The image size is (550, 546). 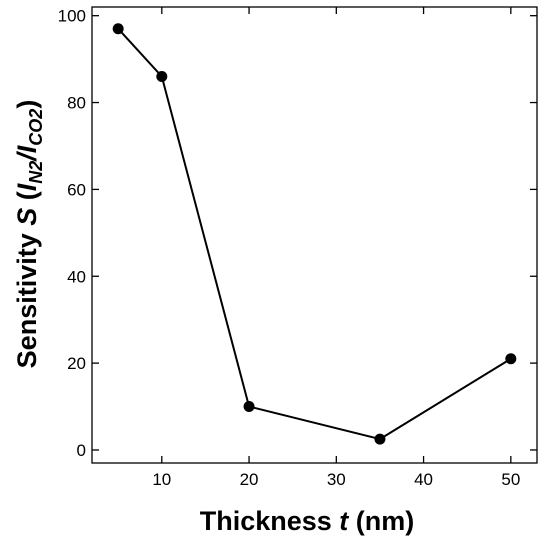 What do you see at coordinates (381, 521) in the screenshot?
I see `x-axis-title-unit: (nm)` at bounding box center [381, 521].